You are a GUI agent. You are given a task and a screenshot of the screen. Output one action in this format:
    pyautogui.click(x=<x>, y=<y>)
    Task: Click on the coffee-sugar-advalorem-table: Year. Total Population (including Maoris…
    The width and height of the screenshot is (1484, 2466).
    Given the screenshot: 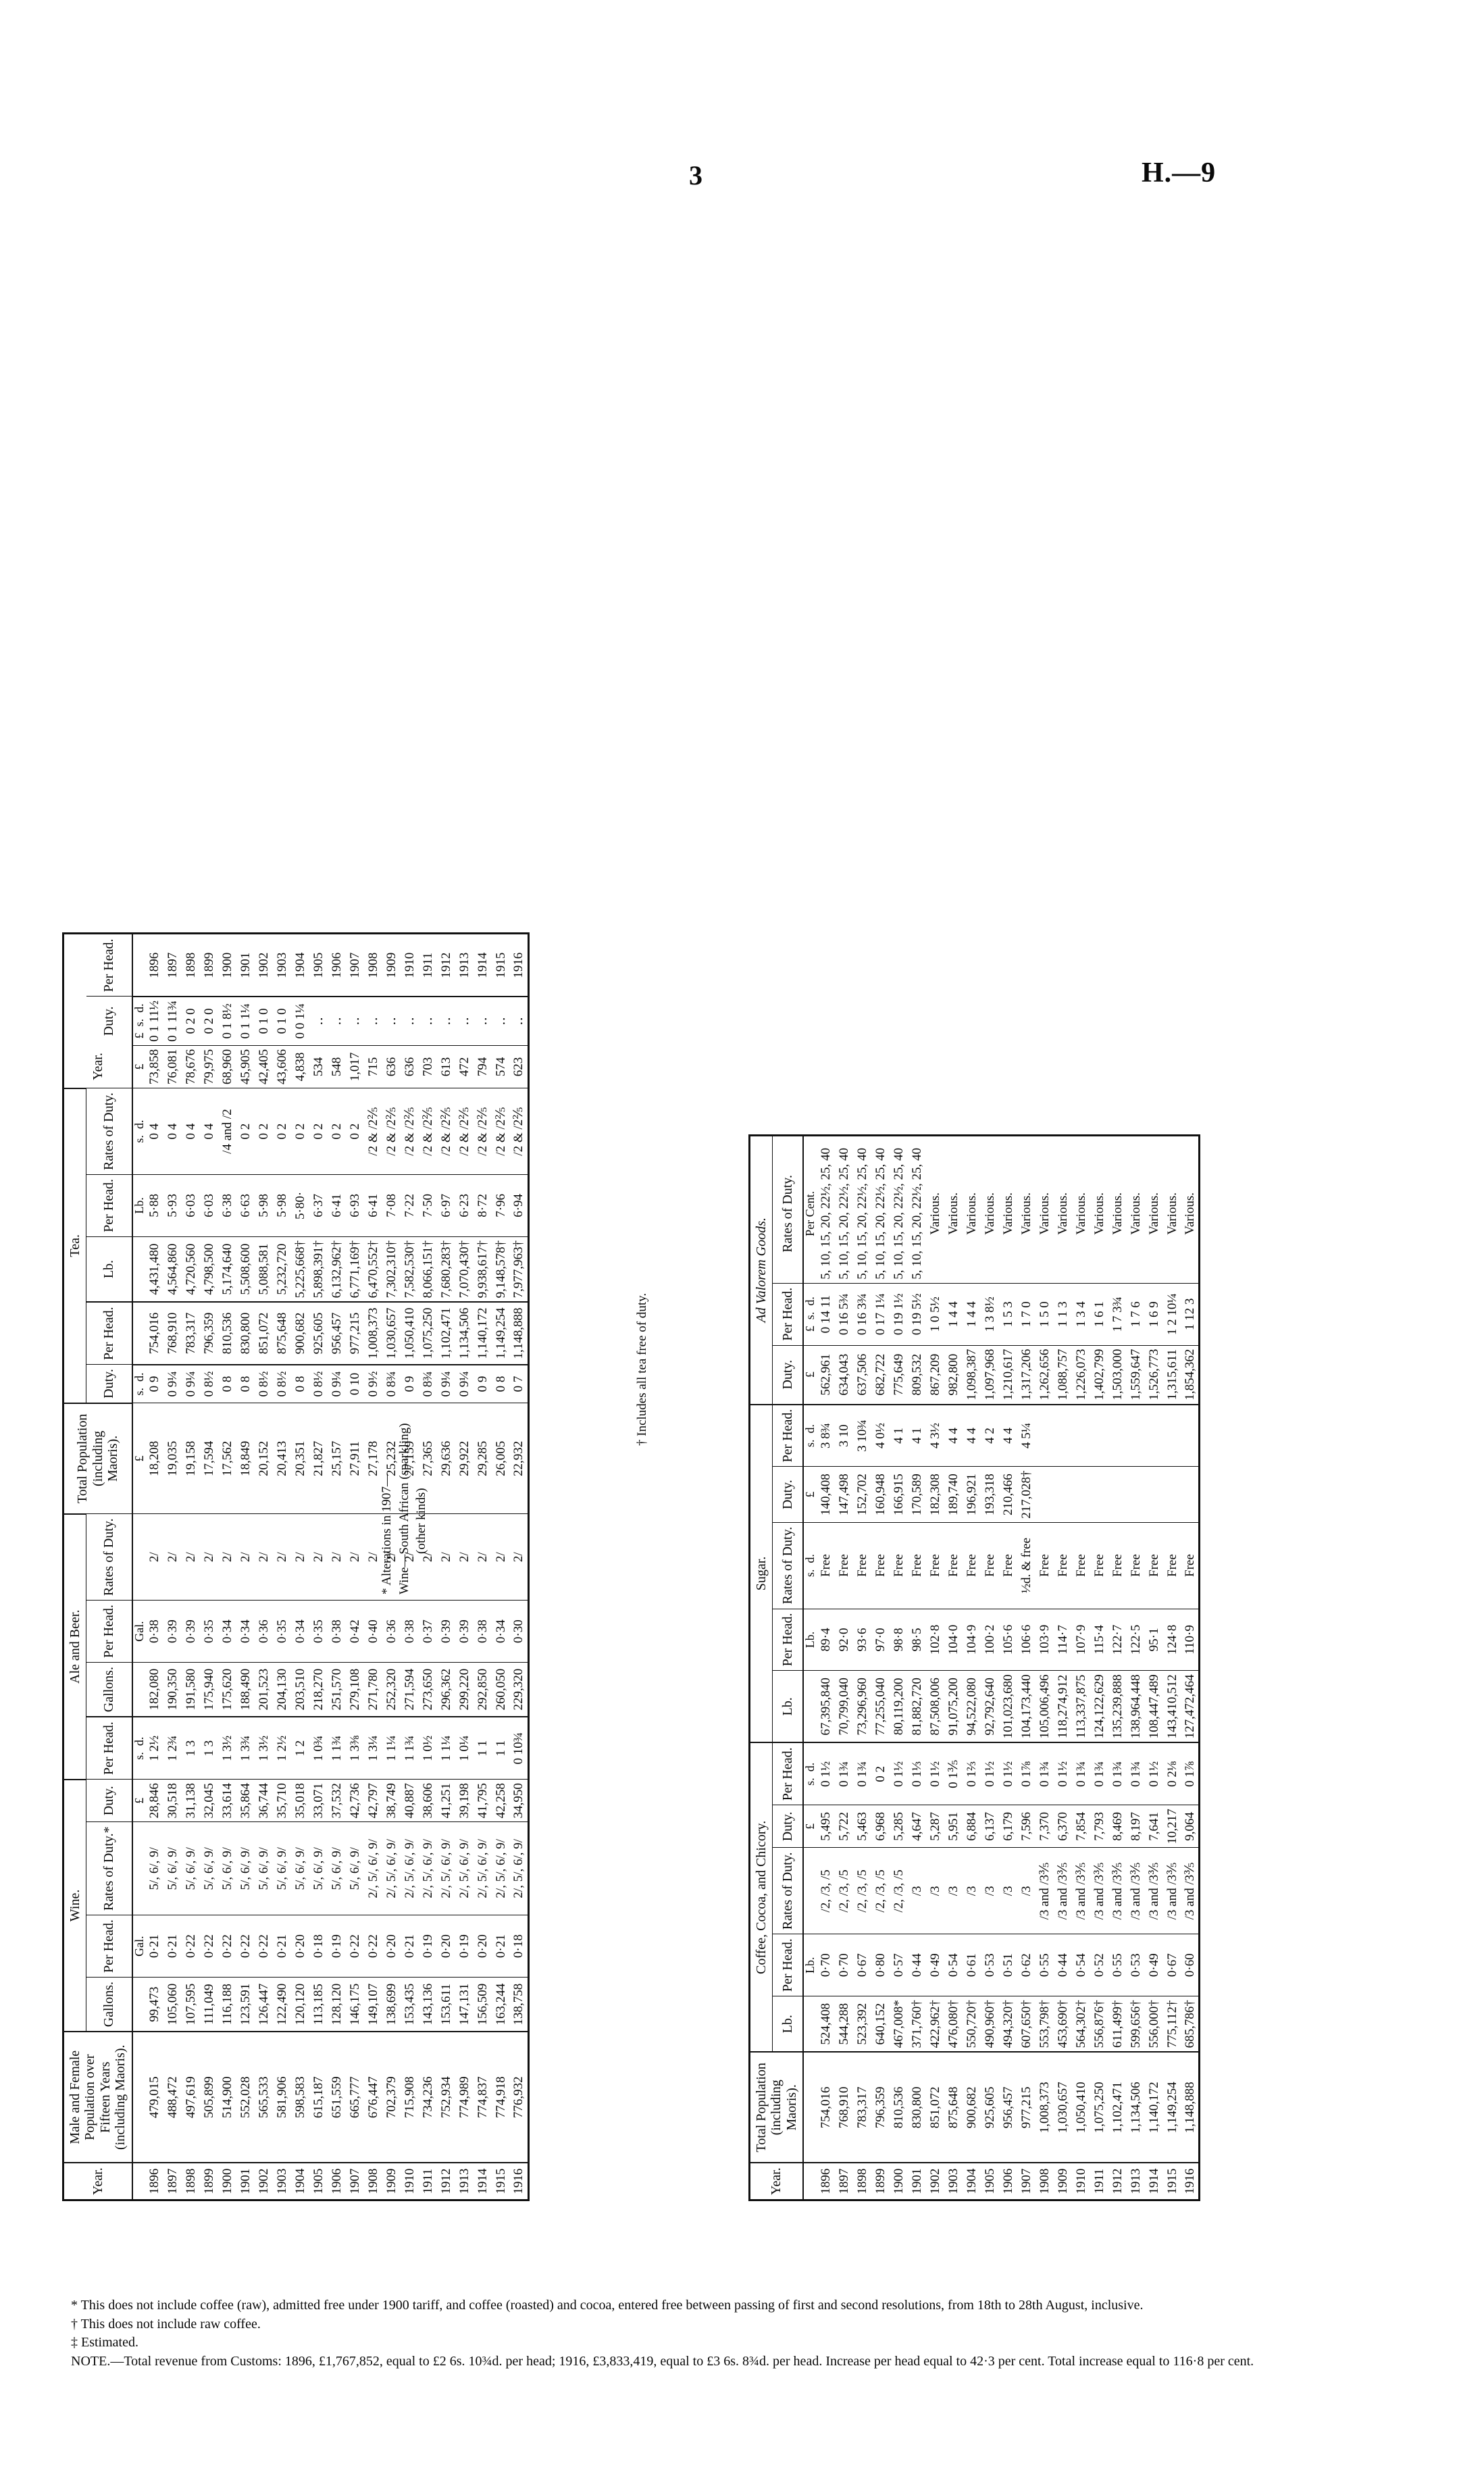 What is the action you would take?
    pyautogui.click(x=974, y=1667)
    